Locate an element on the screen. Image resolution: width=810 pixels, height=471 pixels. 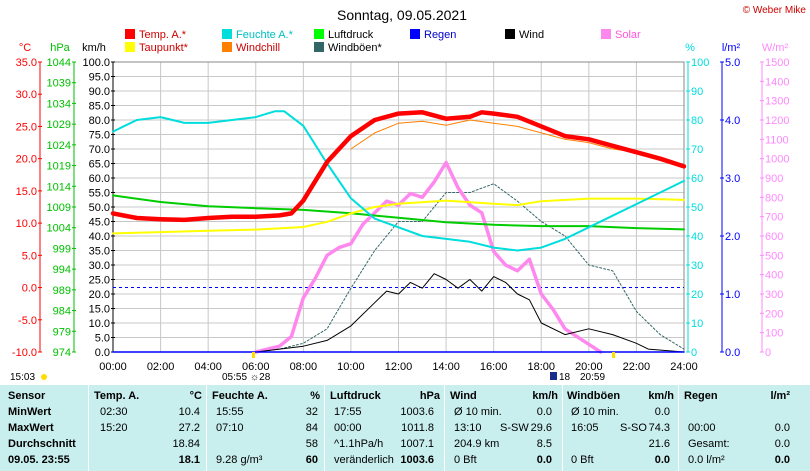
axis-header-rain_lm2: l/m² is located at coordinates (731, 48).